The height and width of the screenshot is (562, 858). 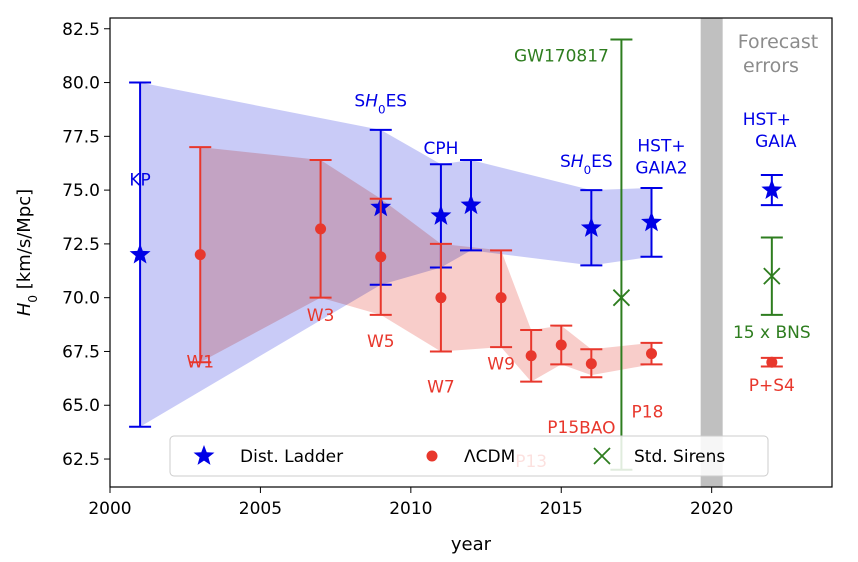 I want to click on point-label: HST+, so click(x=661, y=146).